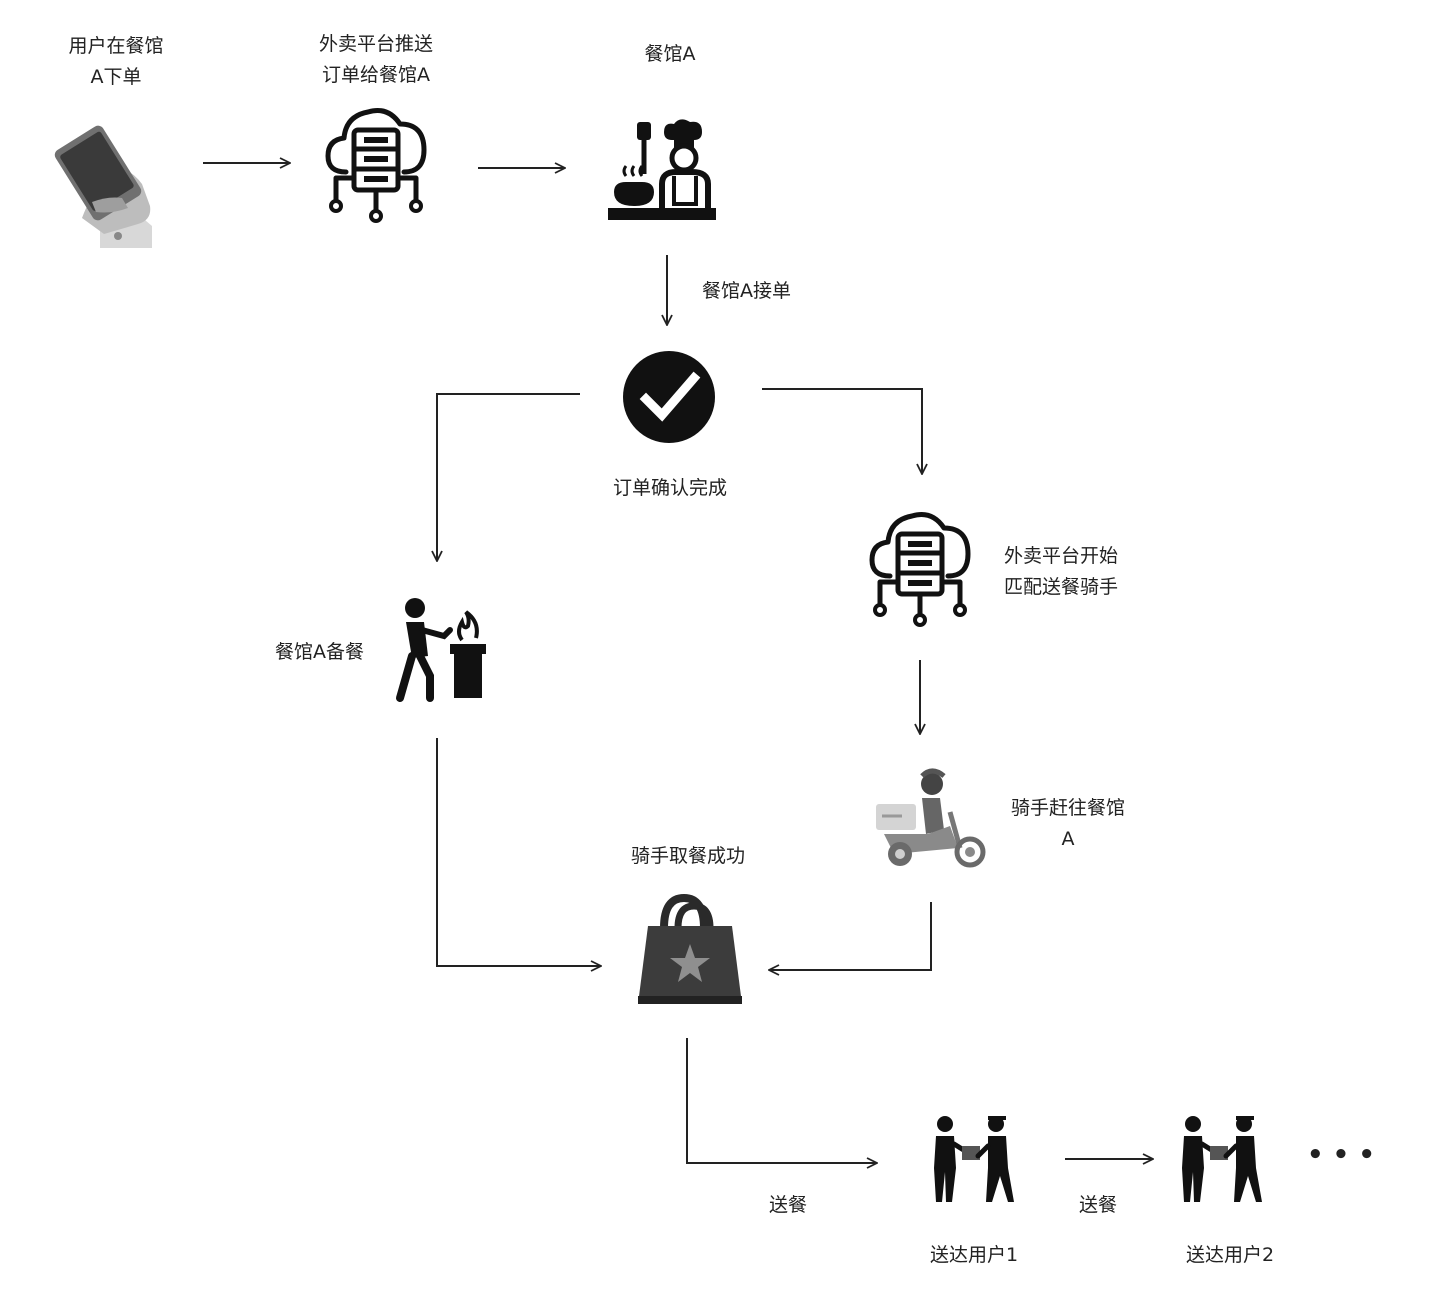 The width and height of the screenshot is (1440, 1304). What do you see at coordinates (1341, 1155) in the screenshot?
I see `more-ellipsis: • • •` at bounding box center [1341, 1155].